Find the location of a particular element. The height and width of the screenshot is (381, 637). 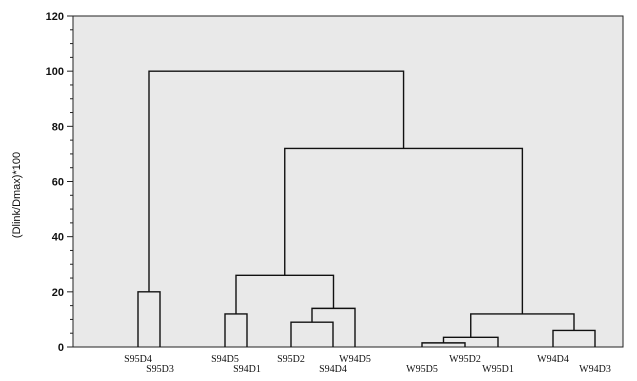

leaf-label: S94D5 is located at coordinates (225, 359).